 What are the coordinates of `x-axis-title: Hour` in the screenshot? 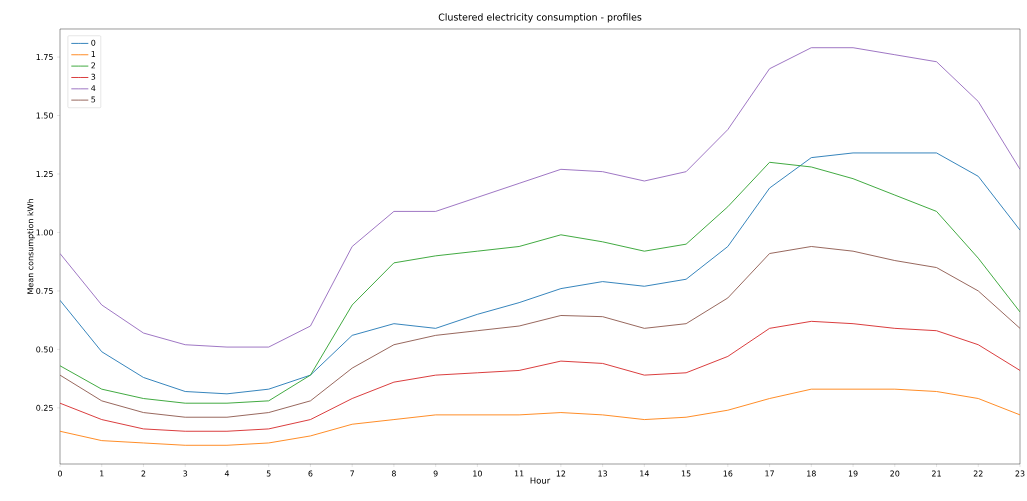 It's located at (540, 480).